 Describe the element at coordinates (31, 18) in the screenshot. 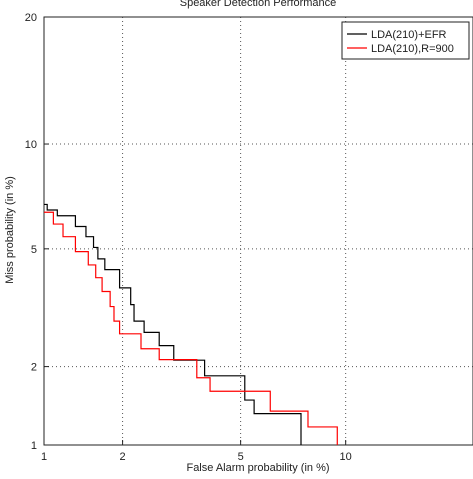

I see `y-tick-label: 20` at that location.